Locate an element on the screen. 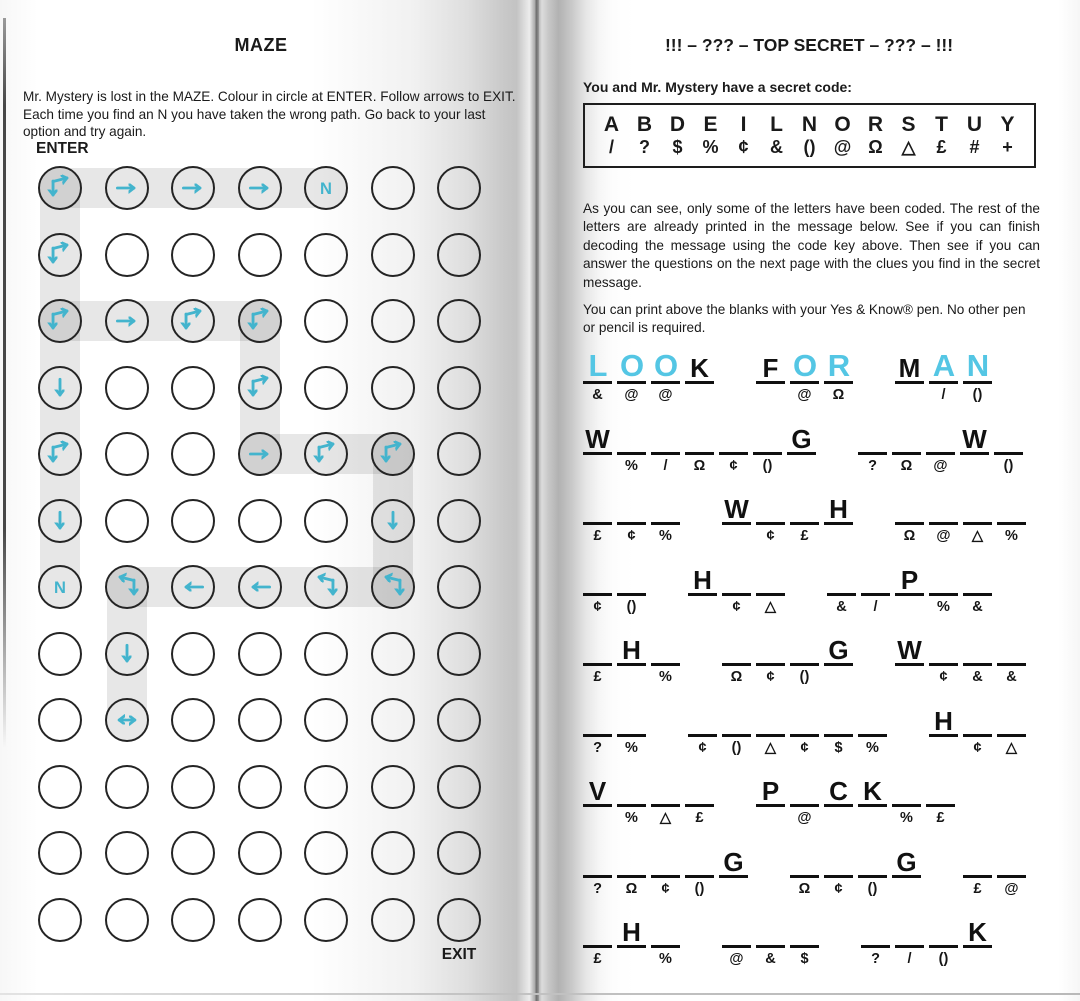  maze-cell-r8c2 is located at coordinates (126, 653).